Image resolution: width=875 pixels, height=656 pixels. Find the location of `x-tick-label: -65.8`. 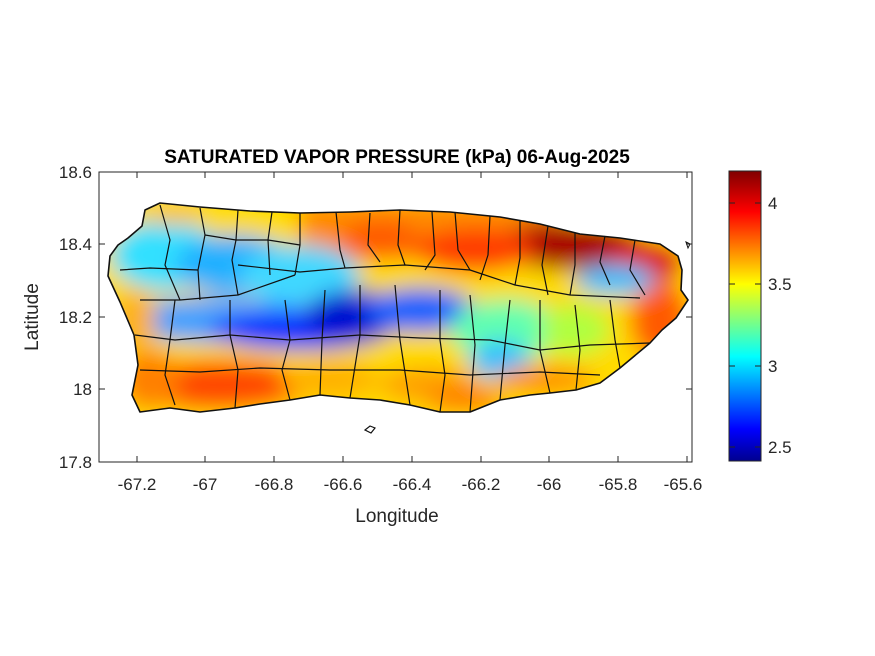

x-tick-label: -65.8 is located at coordinates (618, 484).